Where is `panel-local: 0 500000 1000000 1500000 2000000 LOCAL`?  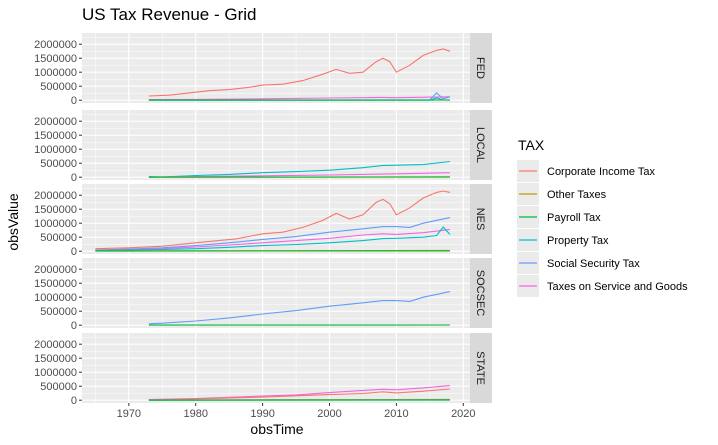 panel-local: 0 500000 1000000 1500000 2000000 LOCAL is located at coordinates (263, 147).